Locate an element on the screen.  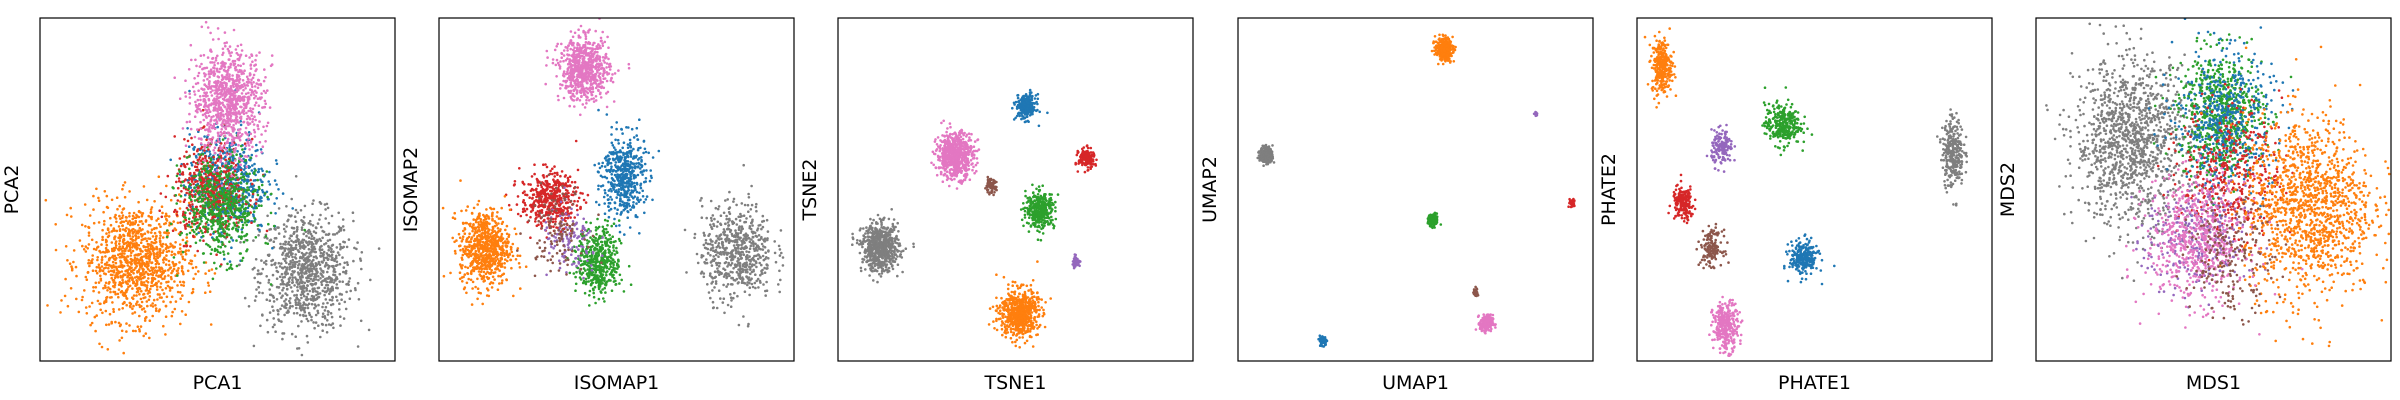
cluster-pink is located at coordinates (223, 104).